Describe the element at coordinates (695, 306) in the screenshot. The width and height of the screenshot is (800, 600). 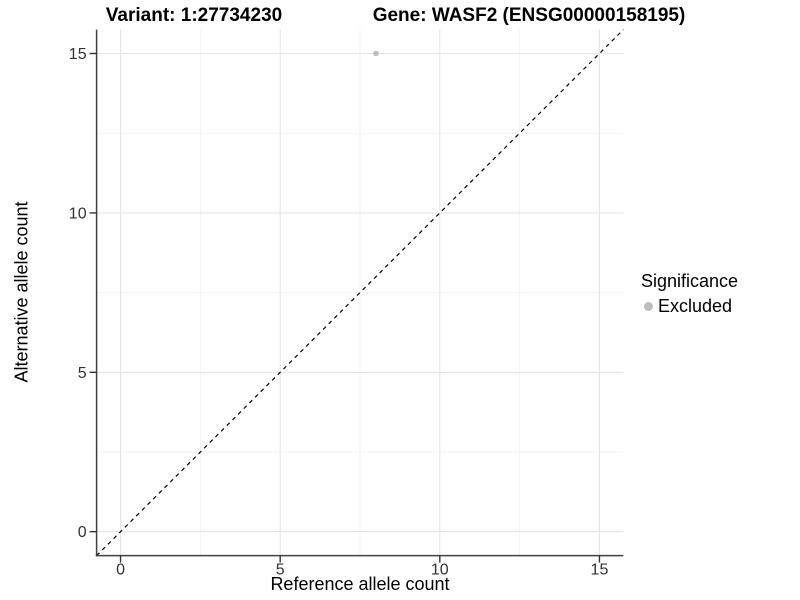
I see `legend-entry-label: Excluded` at that location.